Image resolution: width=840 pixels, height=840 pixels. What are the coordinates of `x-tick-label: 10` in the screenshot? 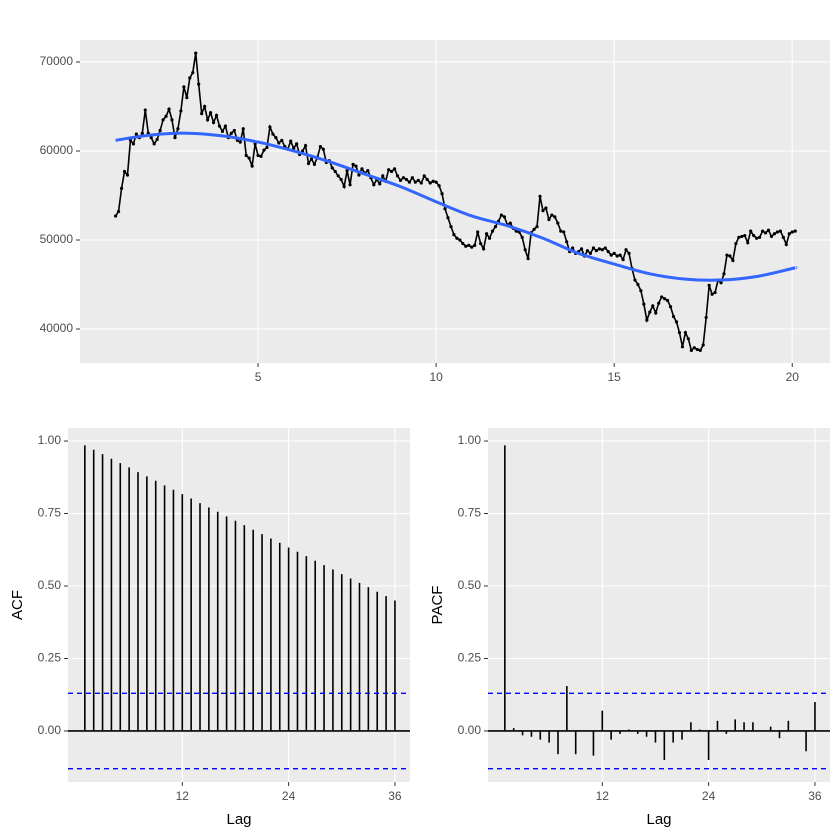 It's located at (436, 377).